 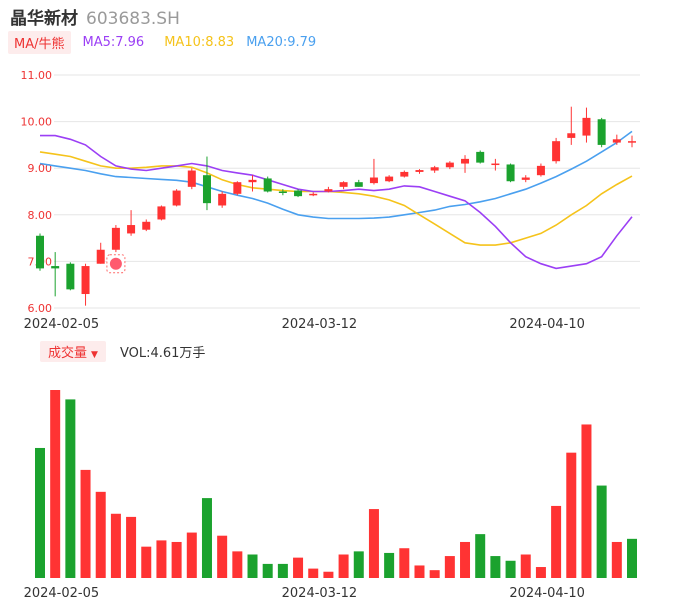 What do you see at coordinates (44, 19) in the screenshot?
I see `stock-name: 晶华新材` at bounding box center [44, 19].